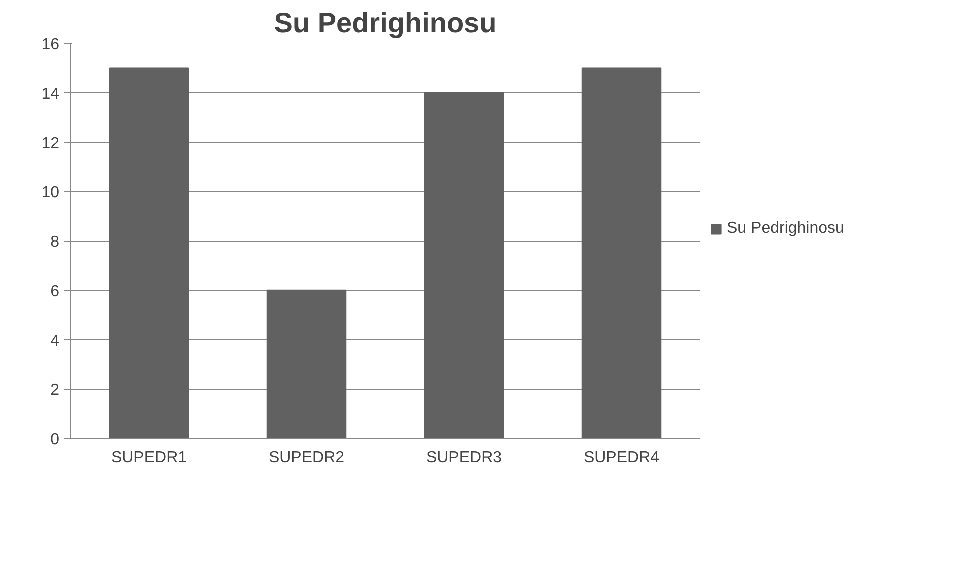  Describe the element at coordinates (51, 45) in the screenshot. I see `y-tick-label: 16` at that location.